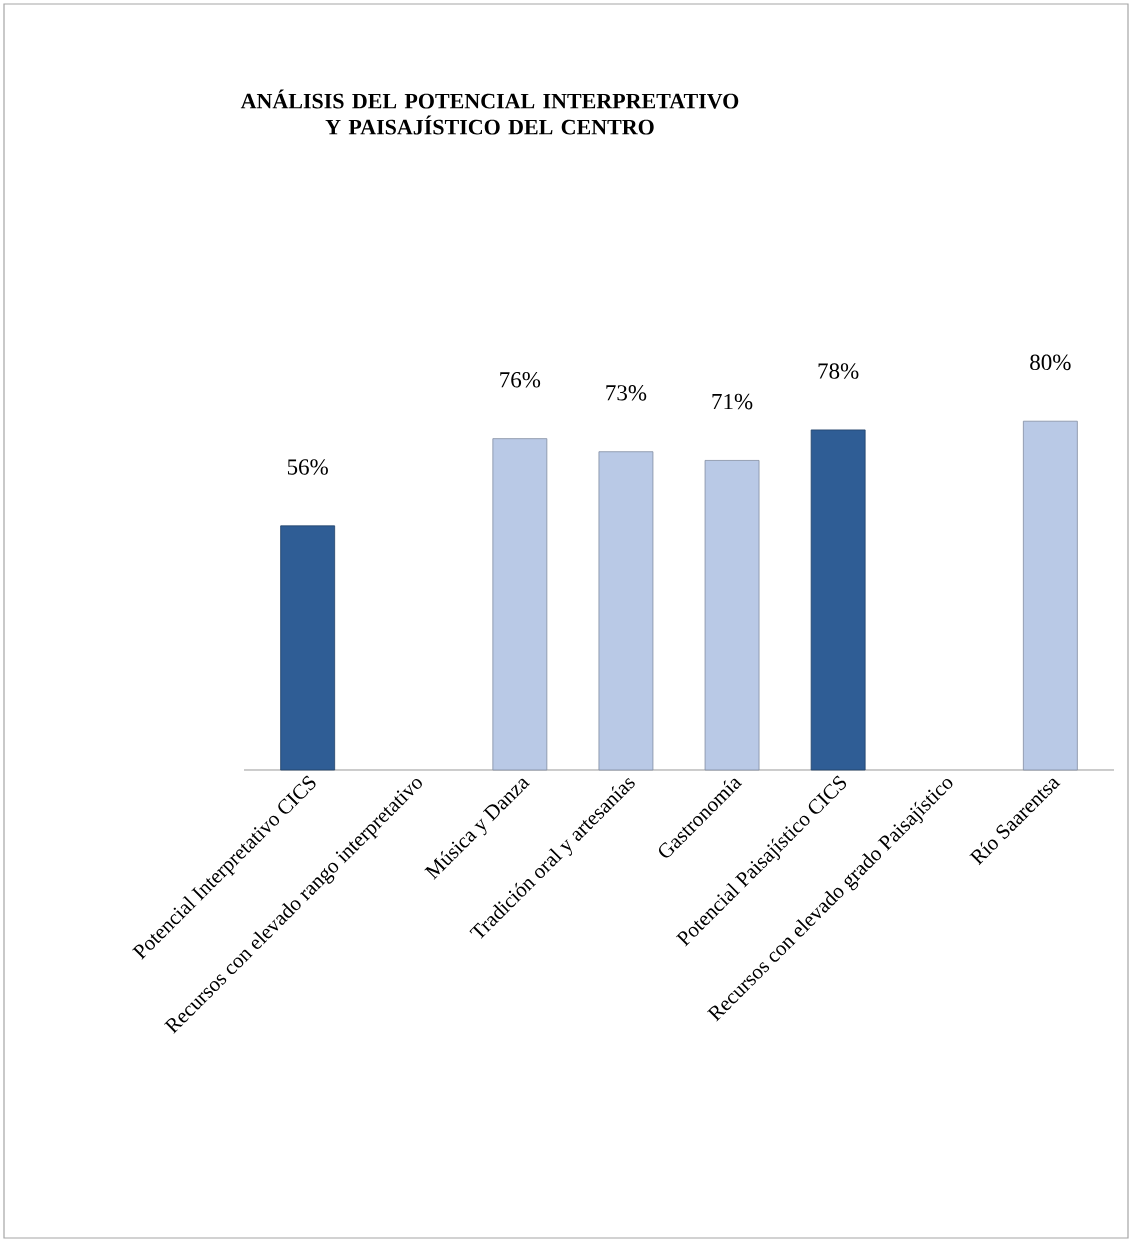 This screenshot has width=1132, height=1242. What do you see at coordinates (838, 371) in the screenshot?
I see `data-label: 78%` at bounding box center [838, 371].